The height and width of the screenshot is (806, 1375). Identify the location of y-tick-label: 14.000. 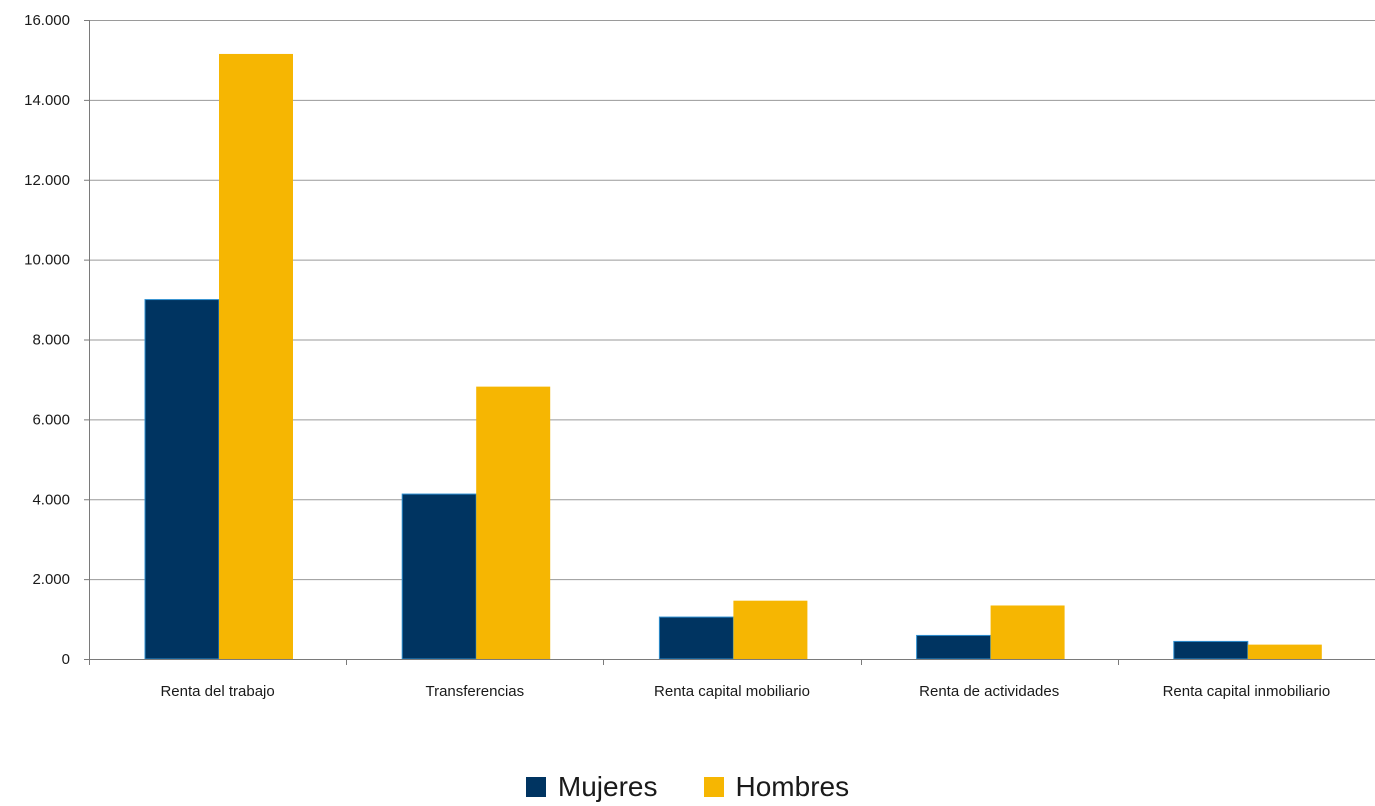
(47, 100).